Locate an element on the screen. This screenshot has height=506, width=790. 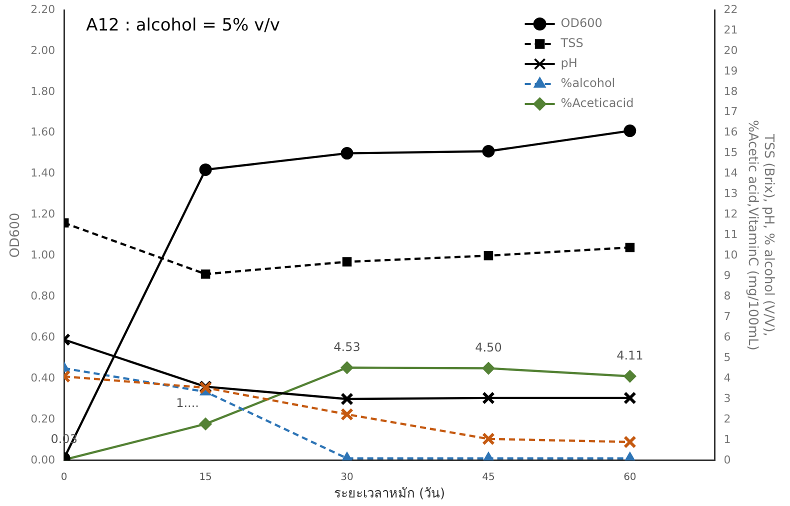
y2-tick-label: 6 is located at coordinates (727, 337).